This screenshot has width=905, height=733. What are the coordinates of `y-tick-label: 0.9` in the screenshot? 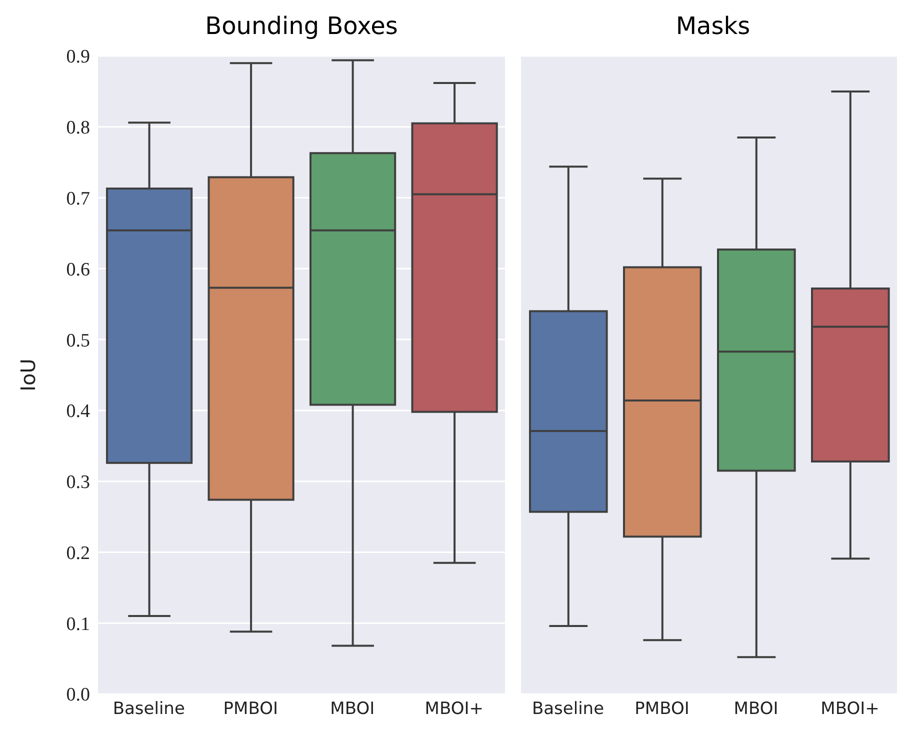 It's located at (78, 57).